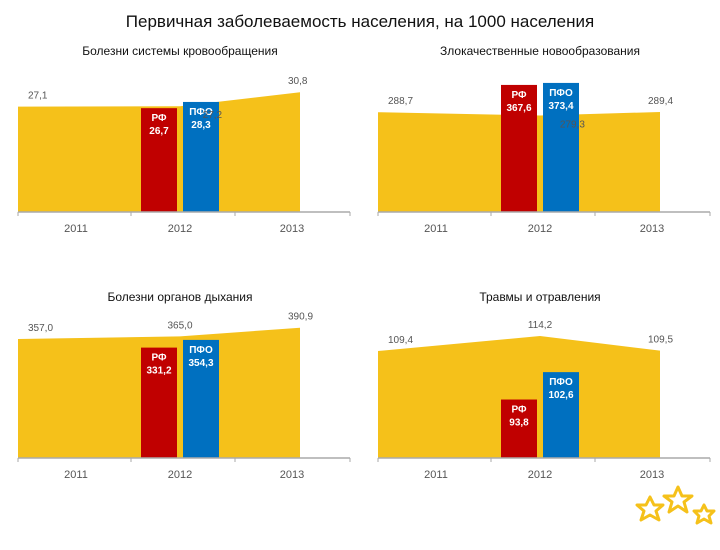 Image resolution: width=720 pixels, height=550 pixels. What do you see at coordinates (560, 106) in the screenshot?
I see `bar-data-label: 373,4` at bounding box center [560, 106].